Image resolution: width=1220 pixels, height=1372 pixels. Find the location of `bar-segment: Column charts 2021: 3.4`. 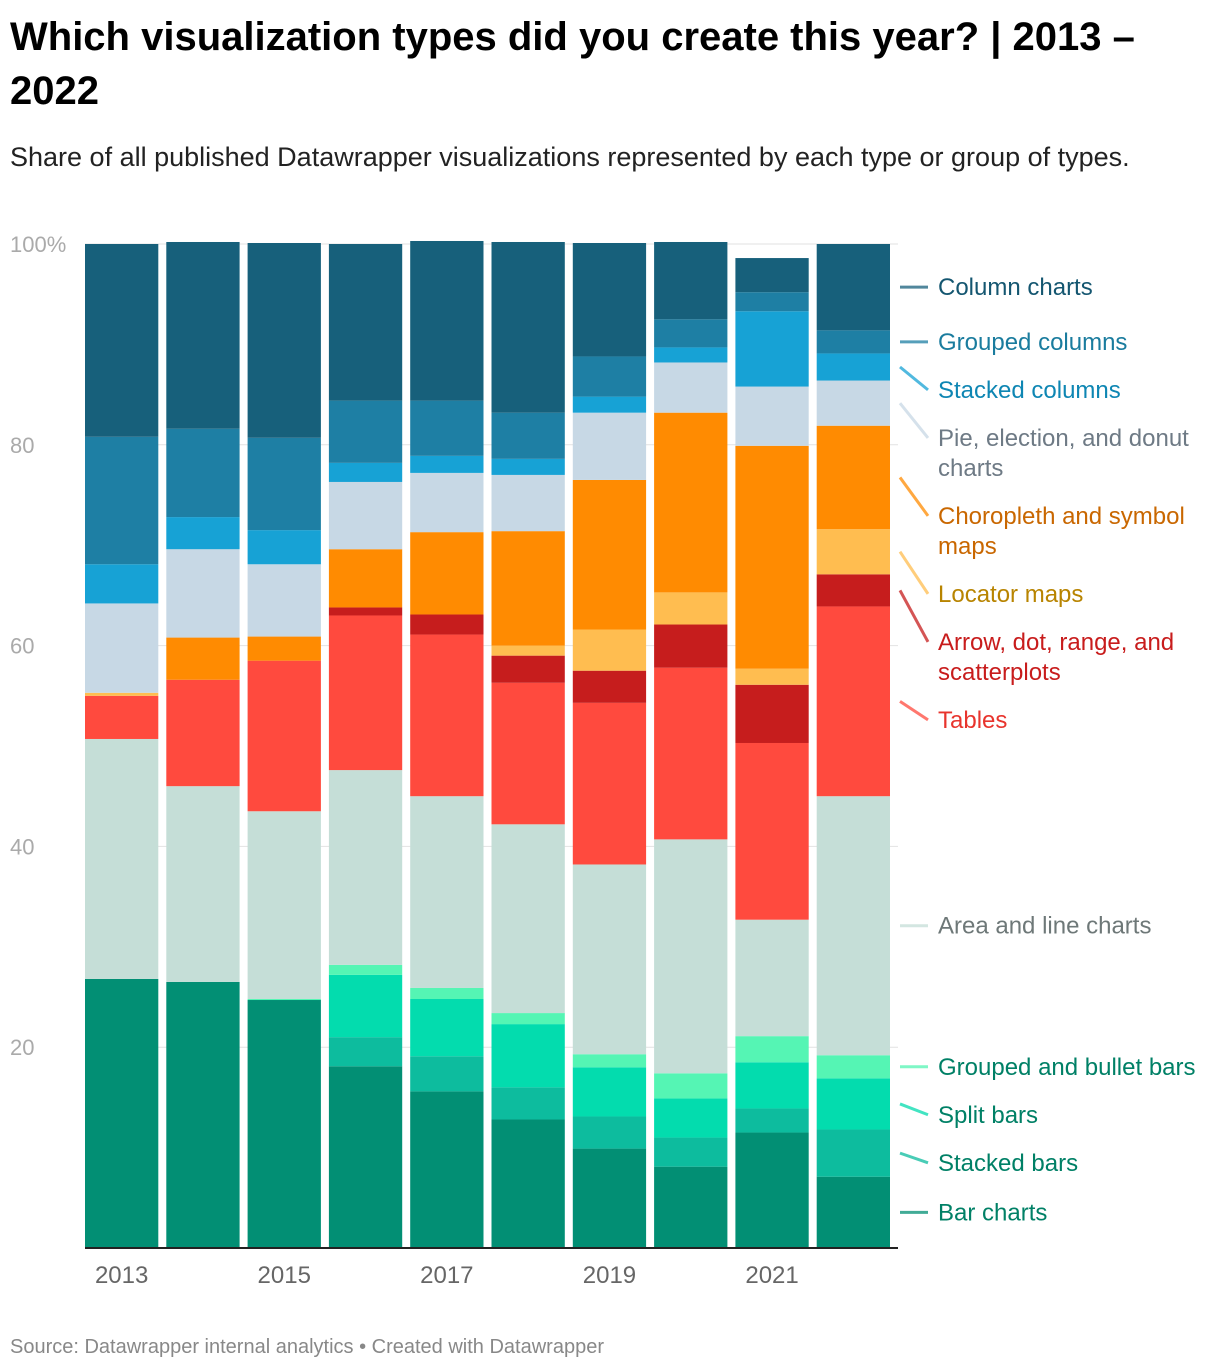

bar-segment: Column charts 2021: 3.4 is located at coordinates (772, 275).